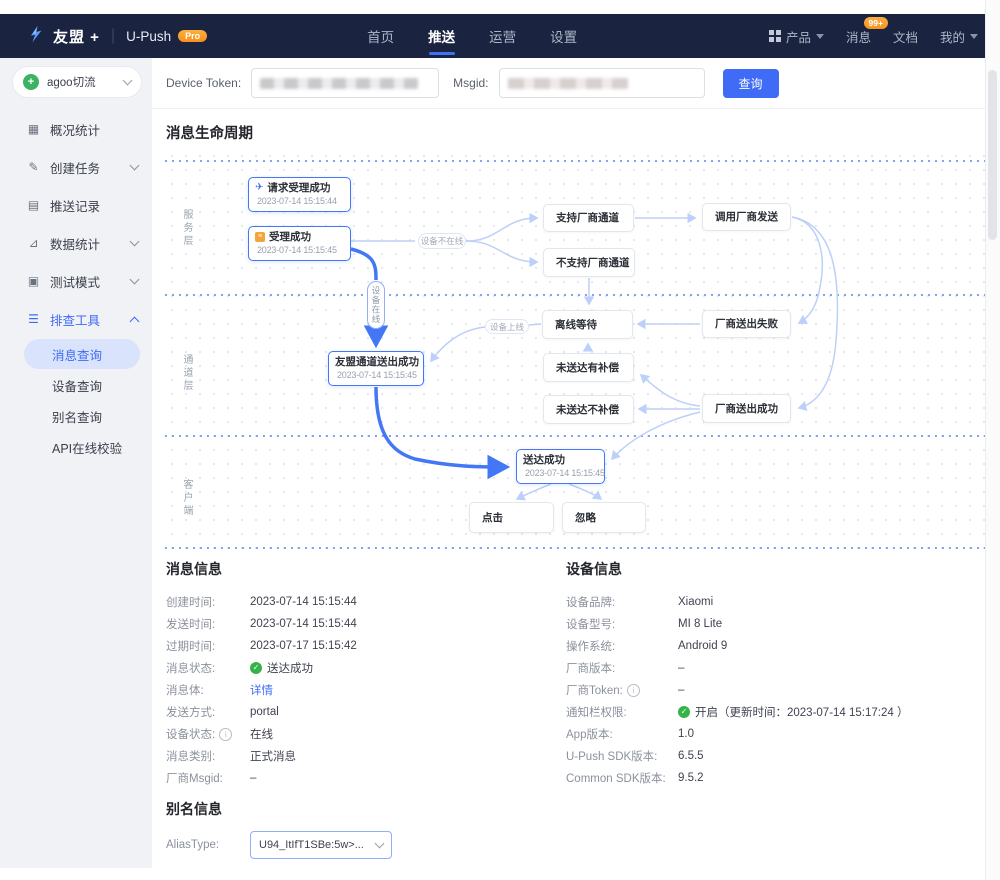 The image size is (1000, 880). What do you see at coordinates (589, 735) in the screenshot?
I see `detail-label: App版本:` at bounding box center [589, 735].